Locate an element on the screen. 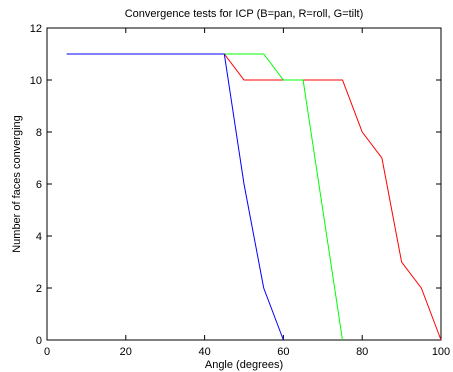 The image size is (453, 372). y-tick-label: 4 is located at coordinates (39, 237).